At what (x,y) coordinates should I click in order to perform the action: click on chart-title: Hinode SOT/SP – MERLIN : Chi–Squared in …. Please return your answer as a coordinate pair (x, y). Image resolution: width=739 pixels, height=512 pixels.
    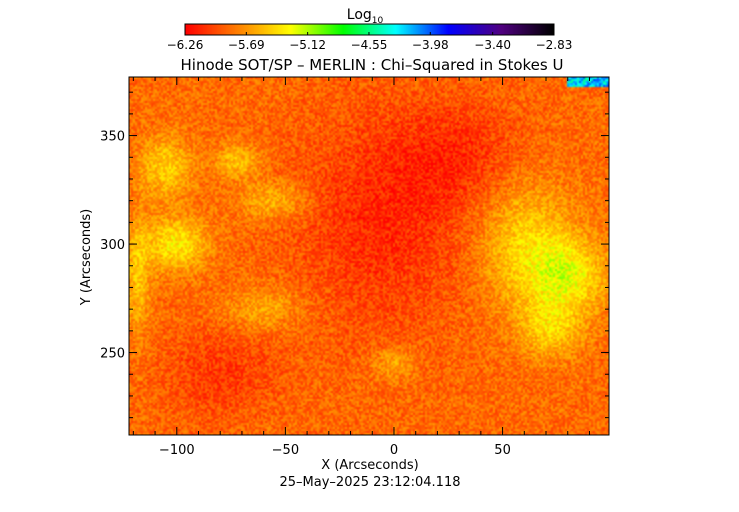
    Looking at the image, I should click on (372, 65).